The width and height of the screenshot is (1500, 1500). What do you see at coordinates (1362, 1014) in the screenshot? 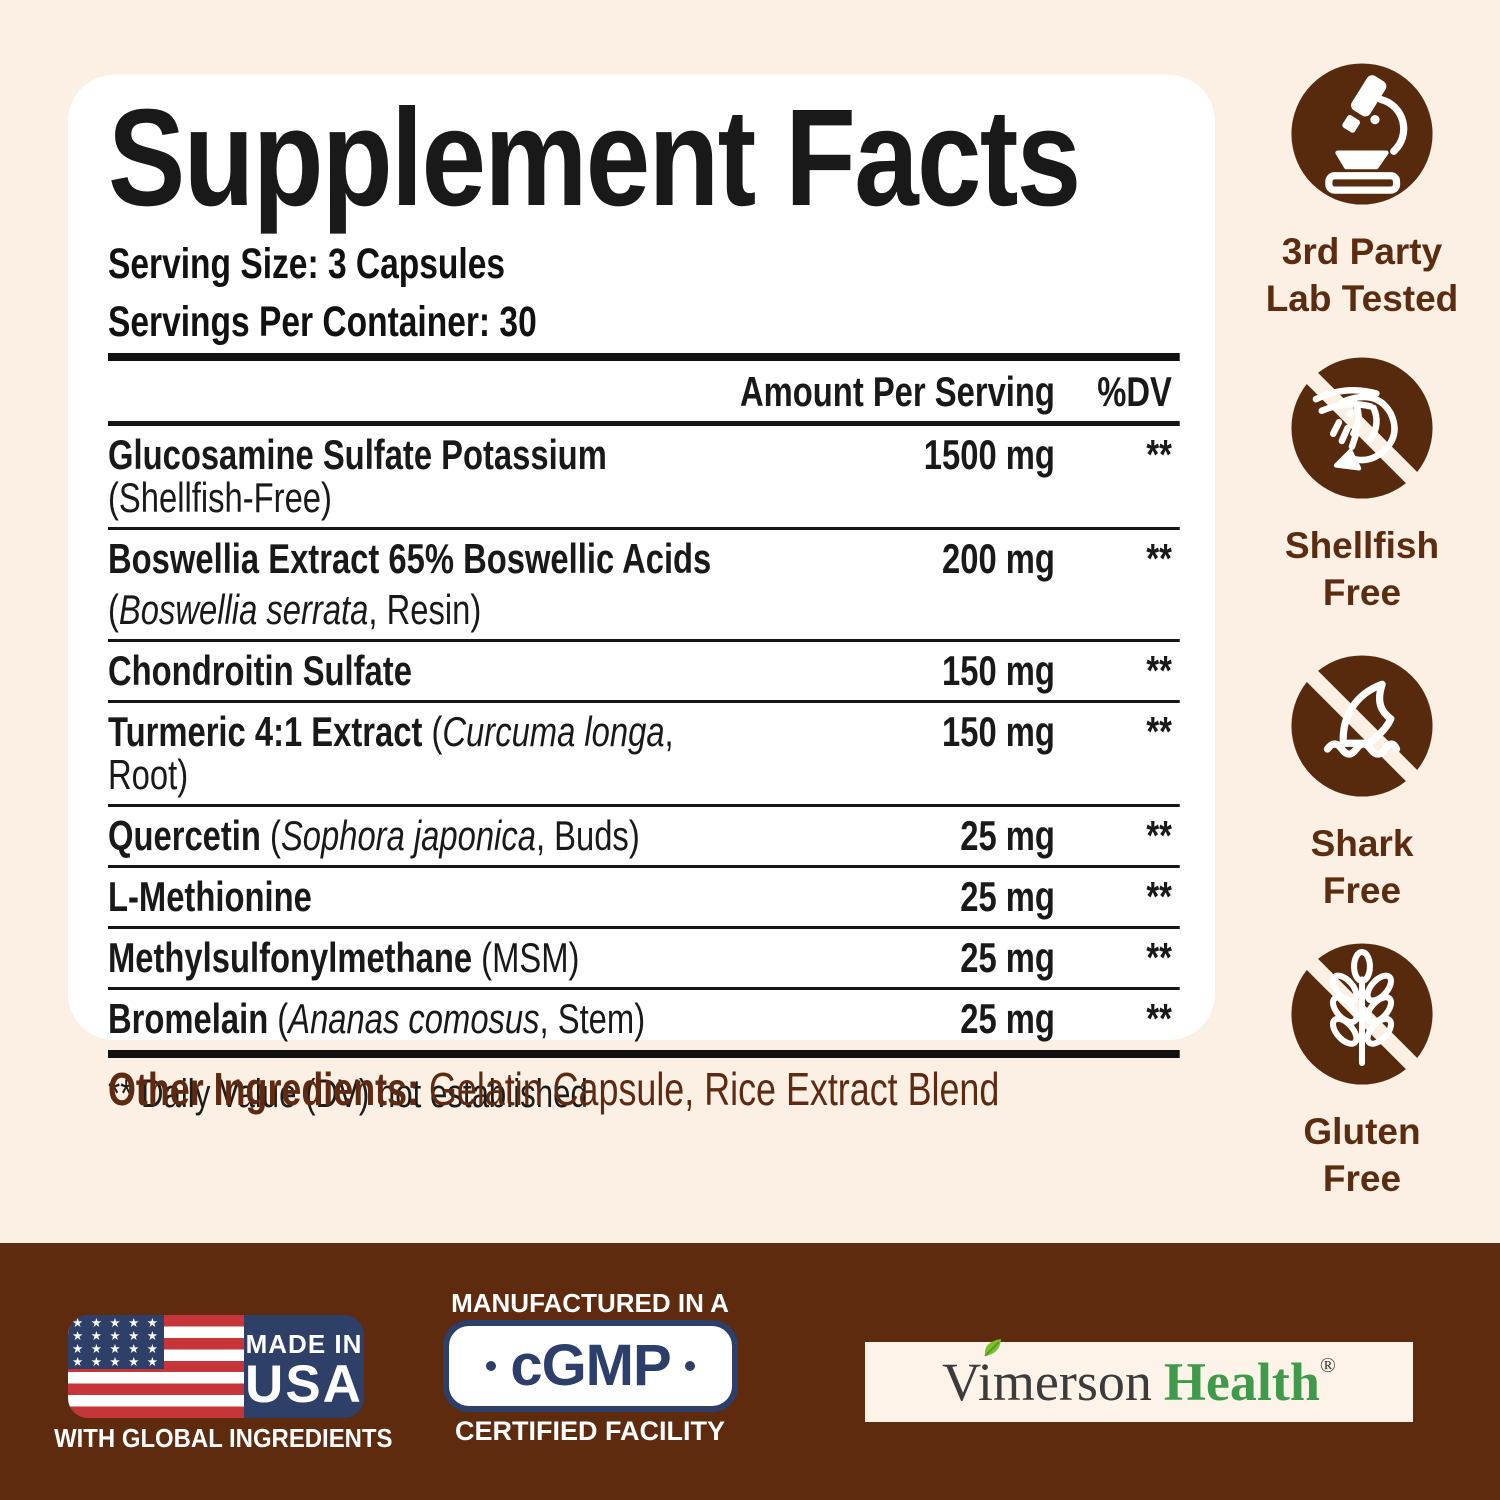
I see `wheat-icon` at bounding box center [1362, 1014].